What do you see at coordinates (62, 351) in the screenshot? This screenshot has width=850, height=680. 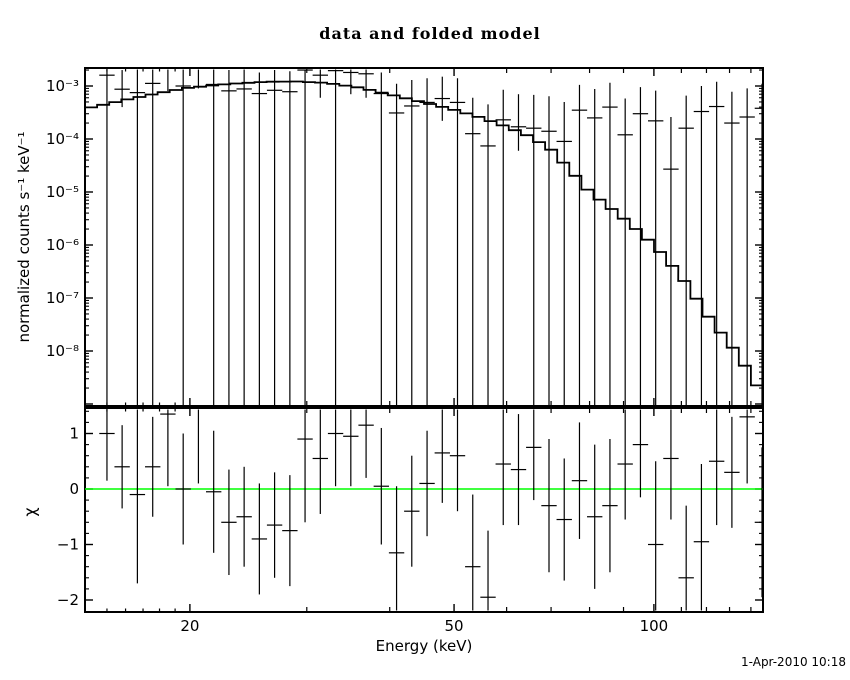 I see `y-tick-label: 10⁻⁸` at bounding box center [62, 351].